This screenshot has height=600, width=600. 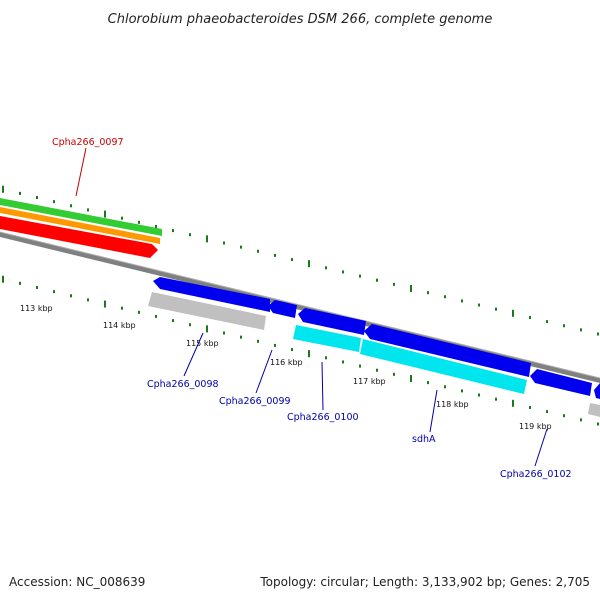 I want to click on gene-label: Cpha266_0099, so click(x=255, y=401).